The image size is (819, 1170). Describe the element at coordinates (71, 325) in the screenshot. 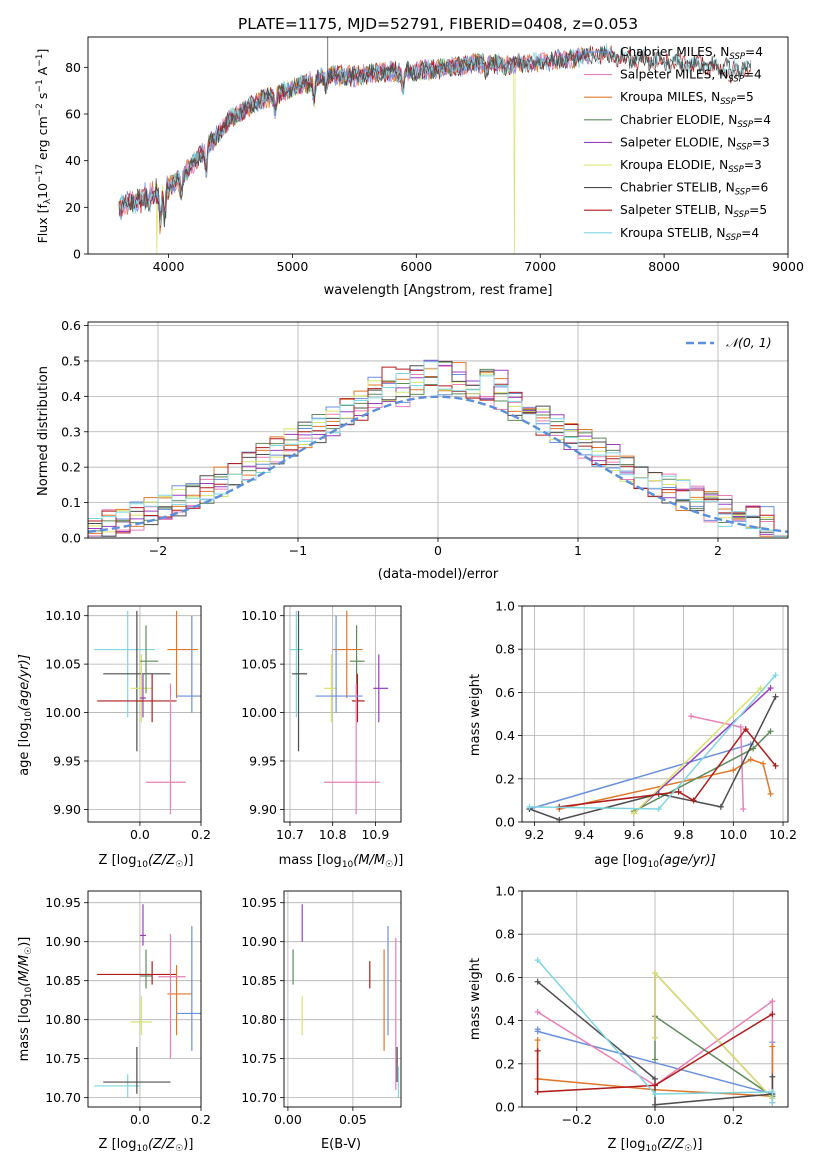

I see `residuals-ytick-label: 0.6` at that location.